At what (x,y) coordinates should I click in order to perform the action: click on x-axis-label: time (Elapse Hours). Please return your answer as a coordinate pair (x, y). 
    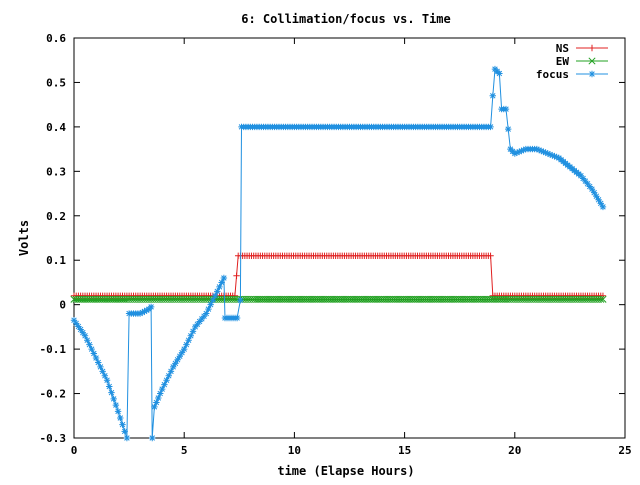
    Looking at the image, I should click on (345, 471).